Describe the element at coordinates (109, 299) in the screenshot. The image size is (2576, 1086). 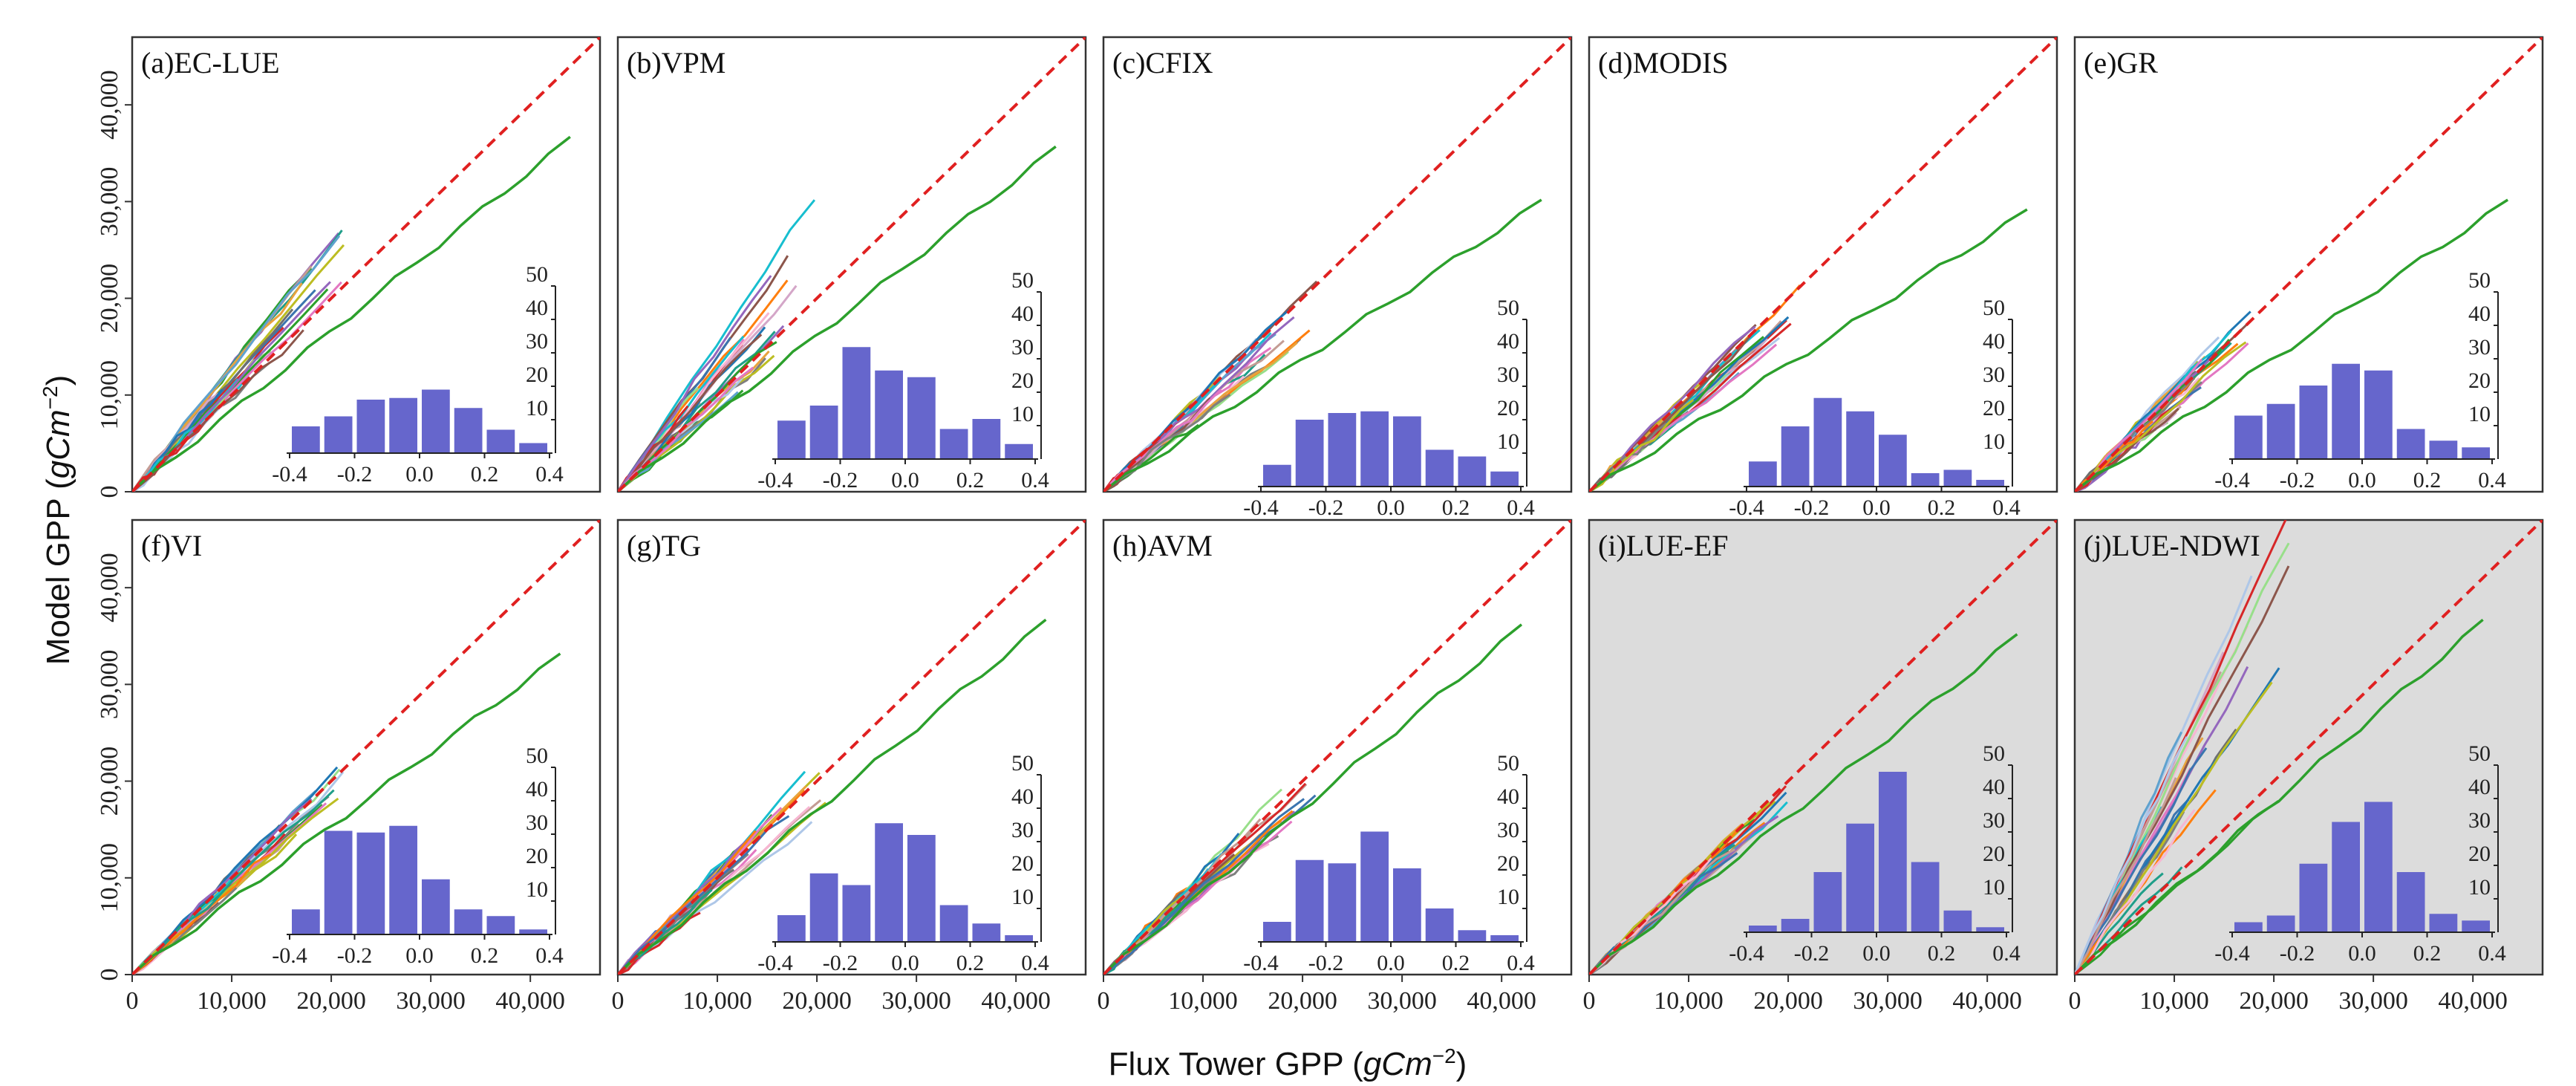
I see `y-tick-label: 20,000` at that location.